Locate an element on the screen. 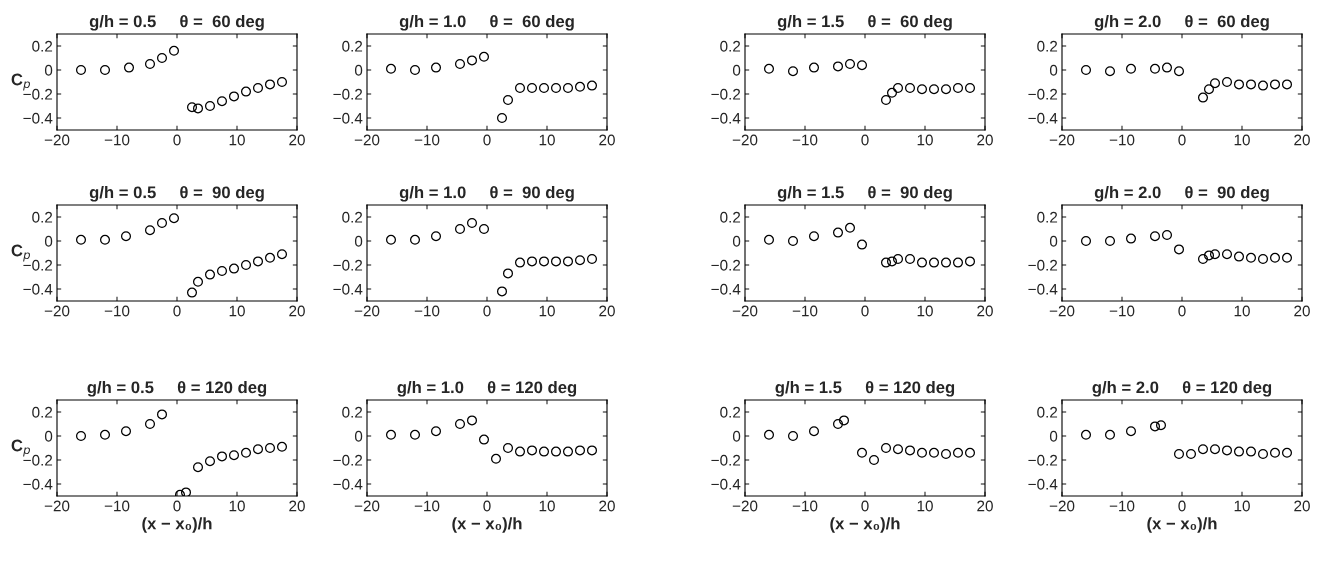  chart-title: g/h = 0.5 θ = 60 deg is located at coordinates (176, 22).